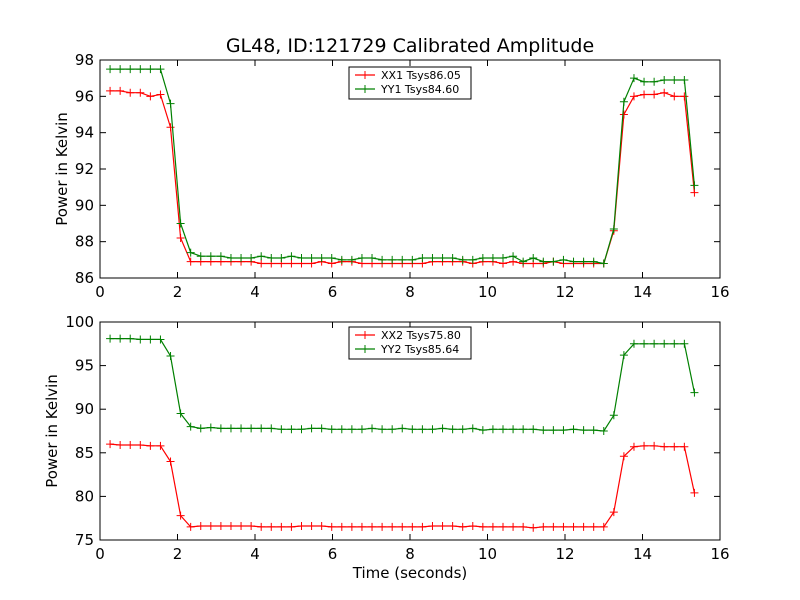 Image resolution: width=800 pixels, height=600 pixels. What do you see at coordinates (100, 554) in the screenshot?
I see `x-tick-label: 0` at bounding box center [100, 554].